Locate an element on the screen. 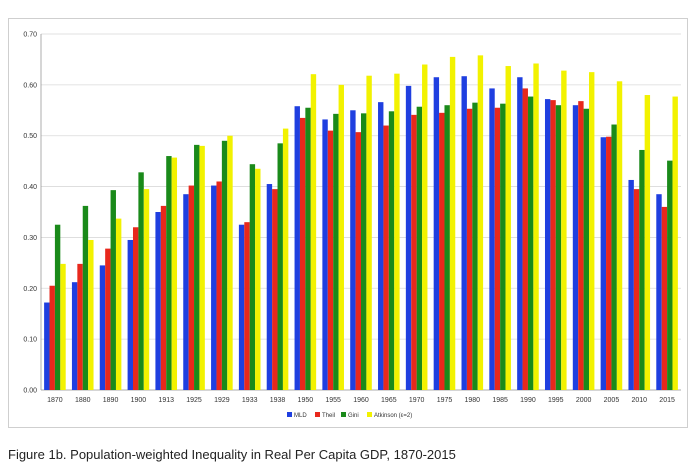 The image size is (699, 473). x-tick-label: 2015 is located at coordinates (667, 400).